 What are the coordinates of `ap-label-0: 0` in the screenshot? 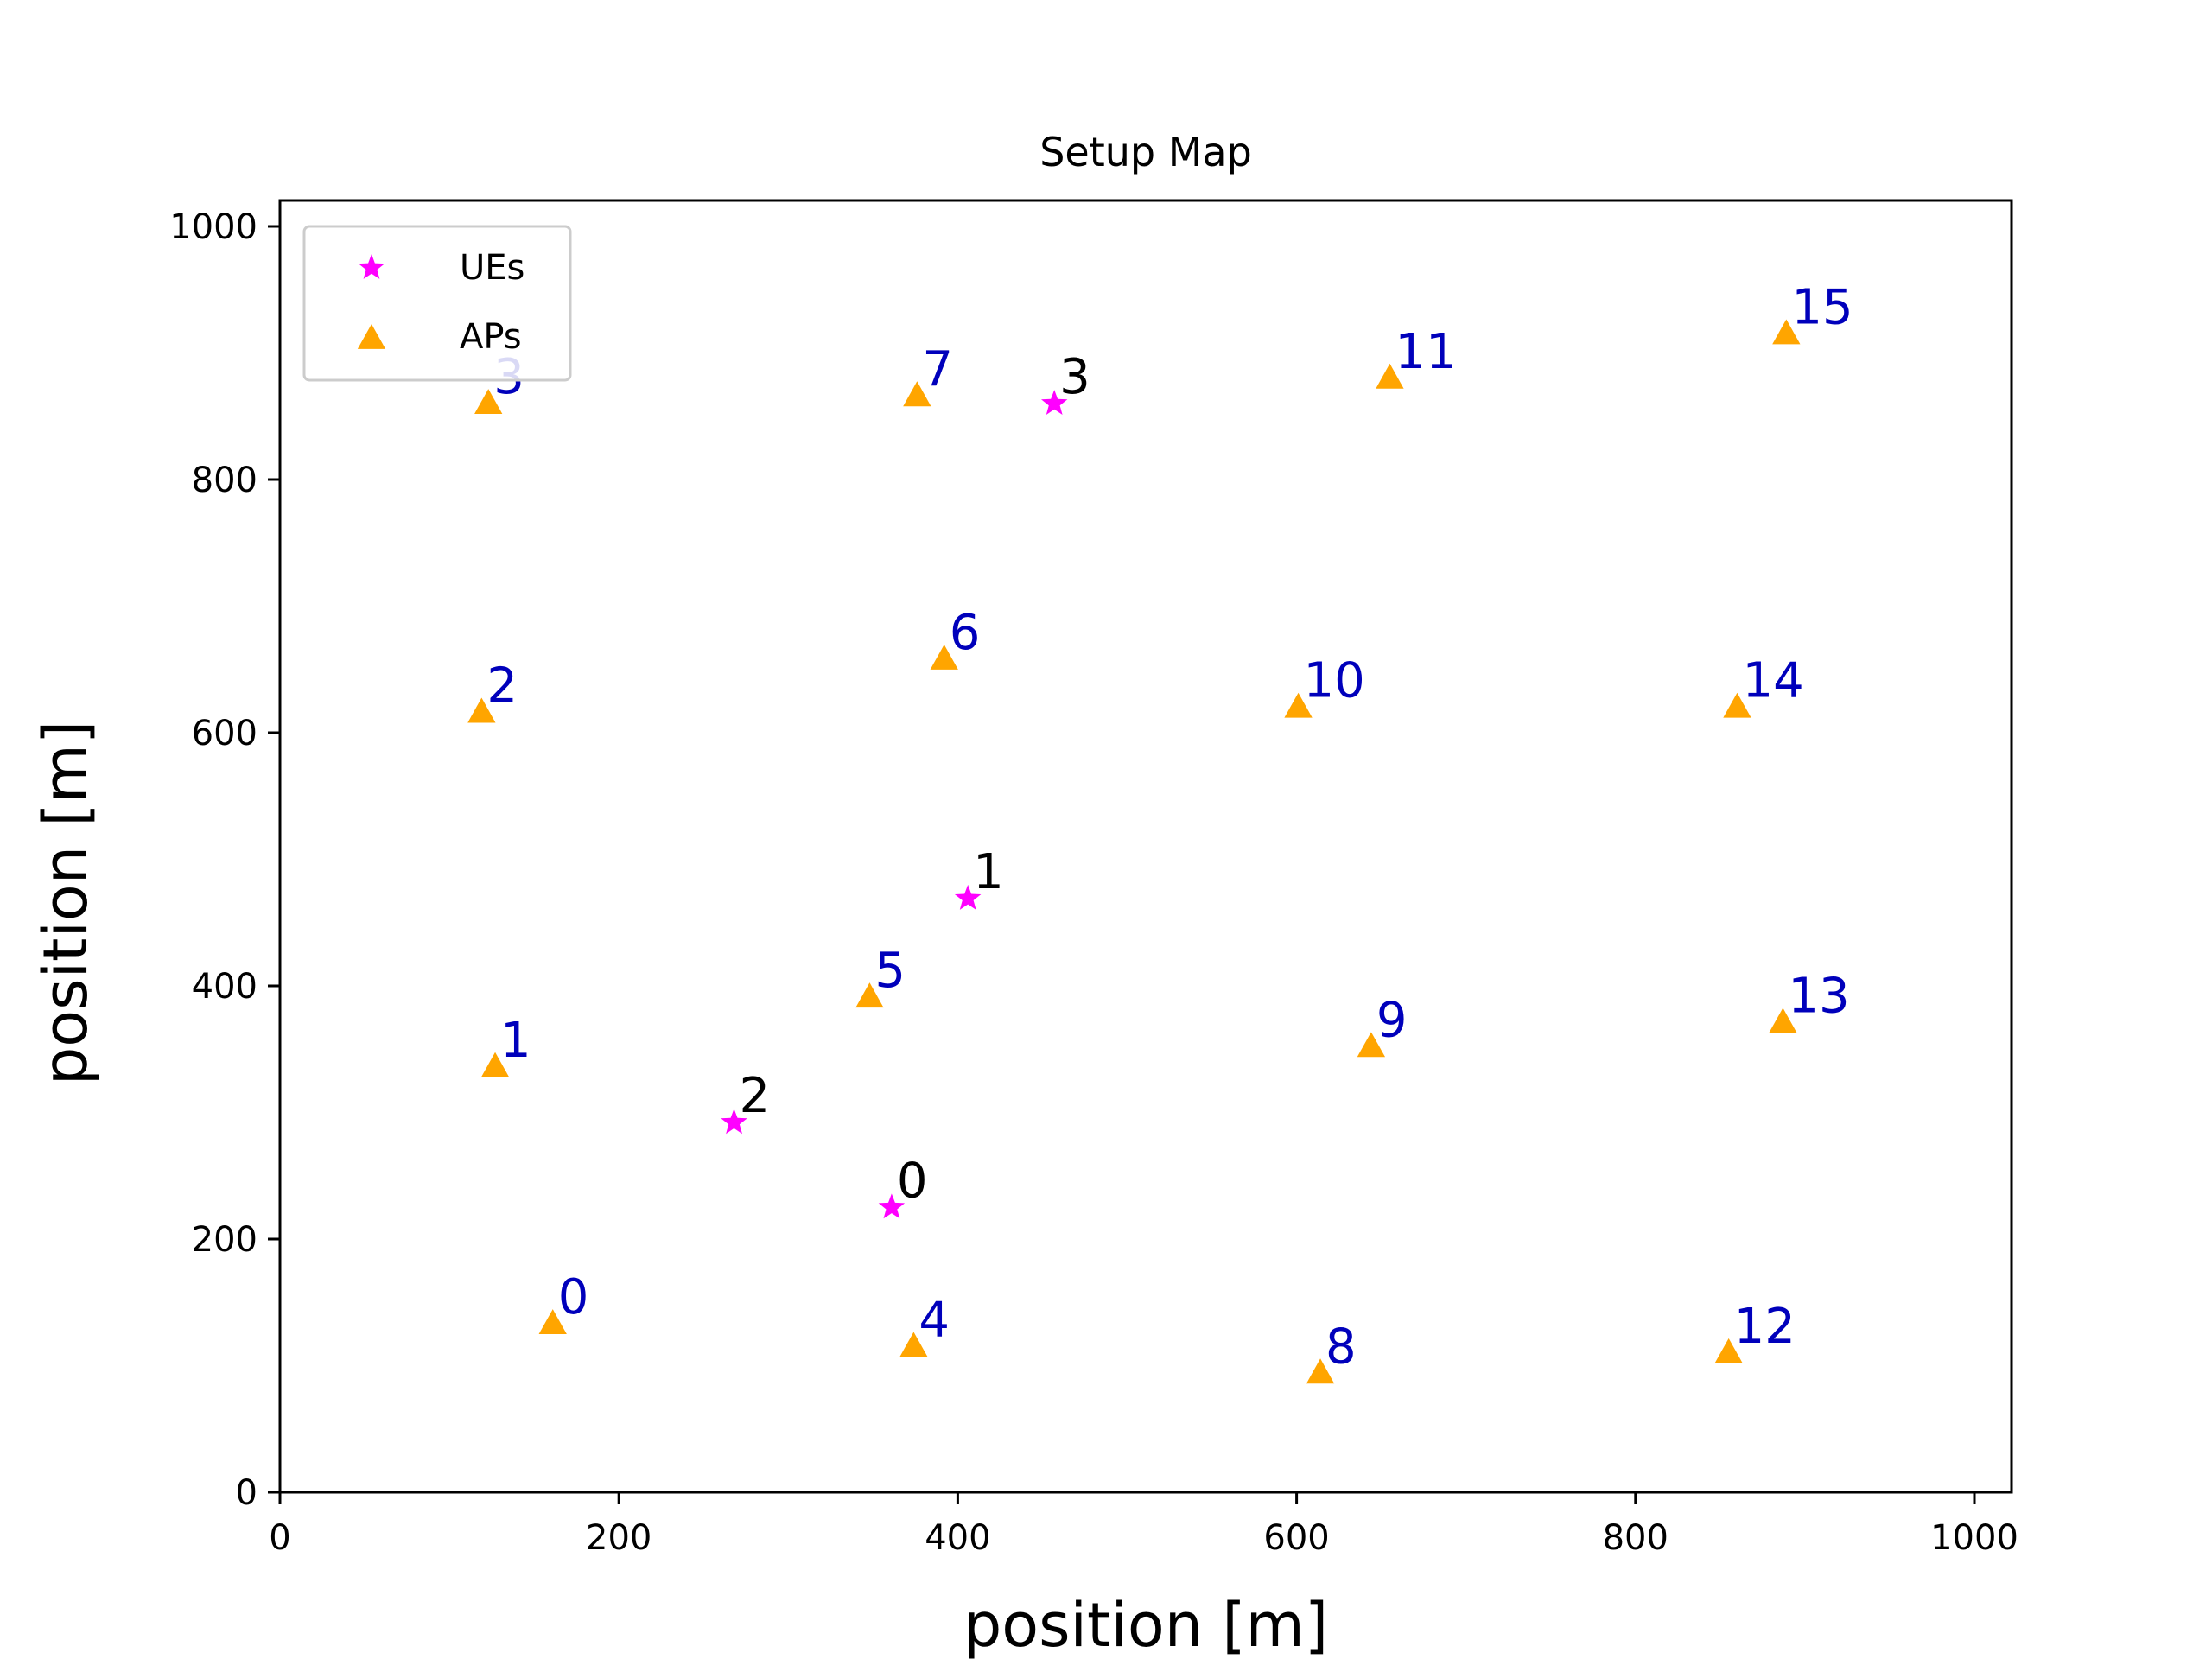 It's located at (573, 1297).